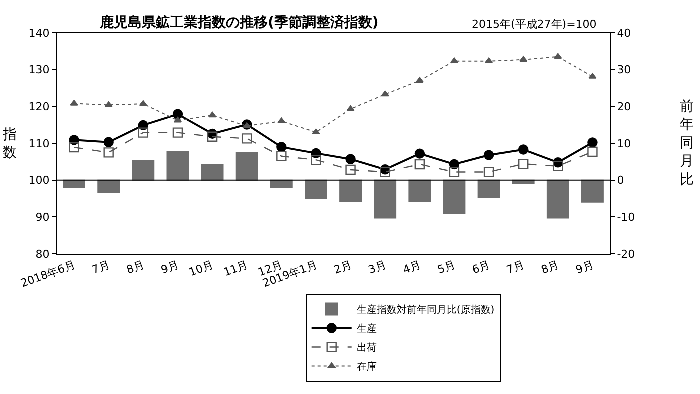  What do you see at coordinates (534, 24) in the screenshot?
I see `chart-subtitle: 2015年(平成27年)=100` at bounding box center [534, 24].